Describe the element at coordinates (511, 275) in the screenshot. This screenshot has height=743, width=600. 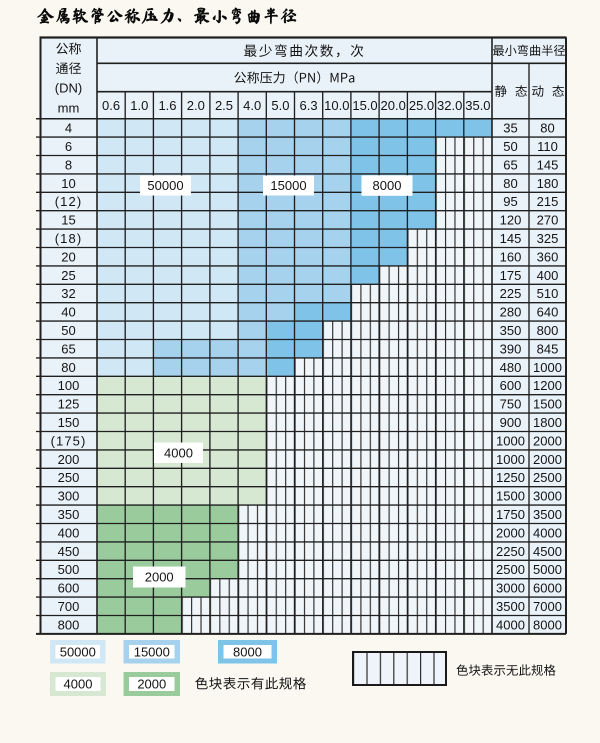
I see `svg-text: 175` at that location.